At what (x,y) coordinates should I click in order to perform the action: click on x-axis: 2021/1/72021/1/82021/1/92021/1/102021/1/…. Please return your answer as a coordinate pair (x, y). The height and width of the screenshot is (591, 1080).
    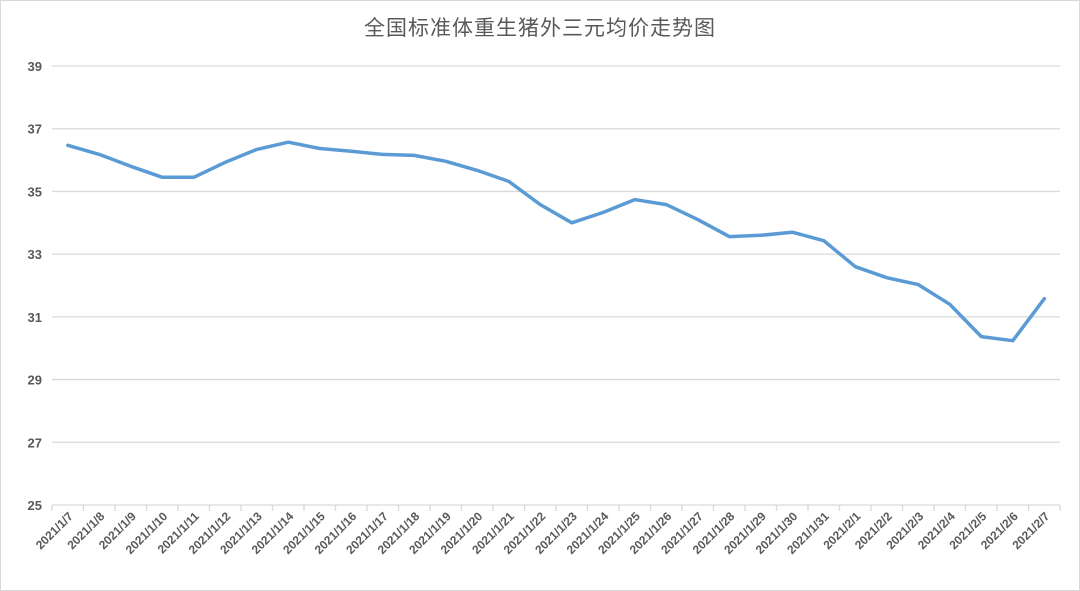
    Looking at the image, I should click on (547, 531).